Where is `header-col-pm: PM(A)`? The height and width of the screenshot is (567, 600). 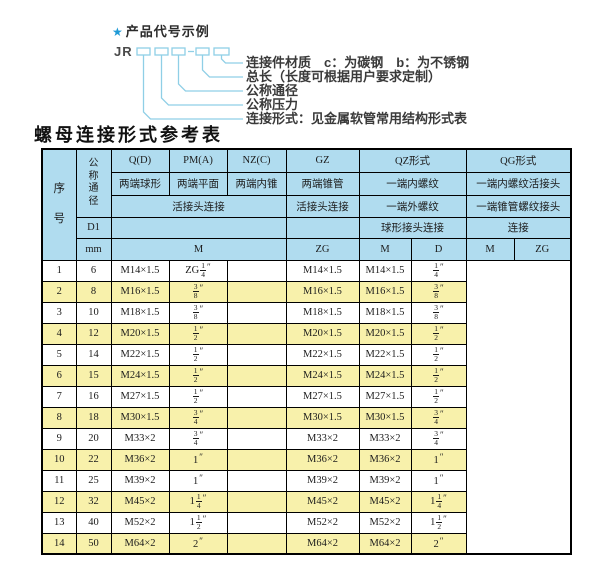 header-col-pm: PM(A) is located at coordinates (198, 160).